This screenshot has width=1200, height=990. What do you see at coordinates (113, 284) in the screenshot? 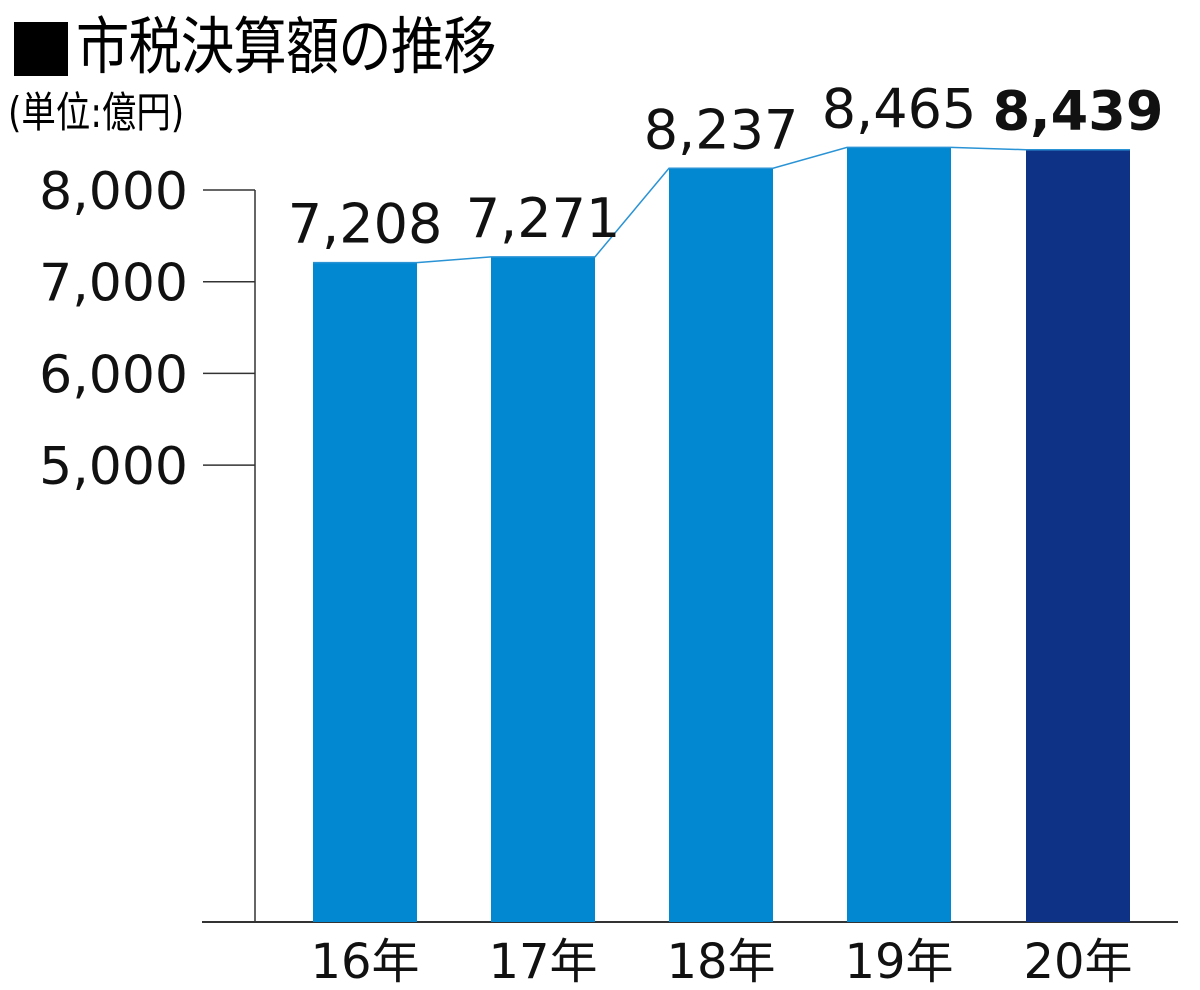
I see `y-tick-label: 7,000` at bounding box center [113, 284].